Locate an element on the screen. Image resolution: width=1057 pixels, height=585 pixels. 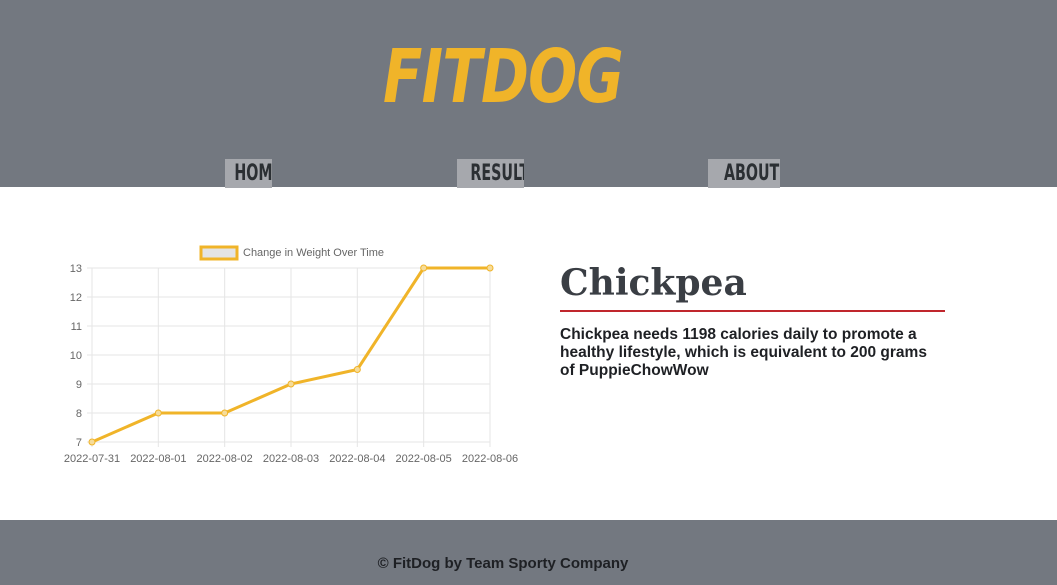
nav-about-us: ABOUT US is located at coordinates (744, 173).